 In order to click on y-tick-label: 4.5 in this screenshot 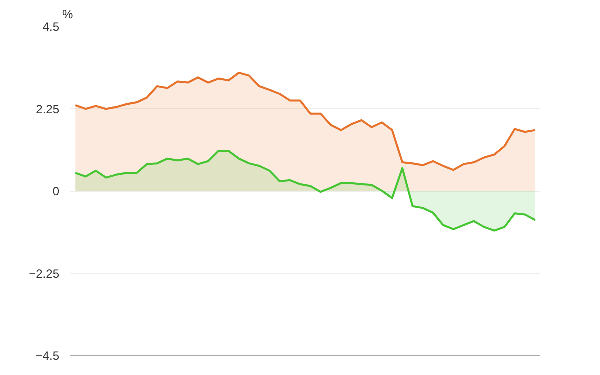, I will do `click(51, 27)`.